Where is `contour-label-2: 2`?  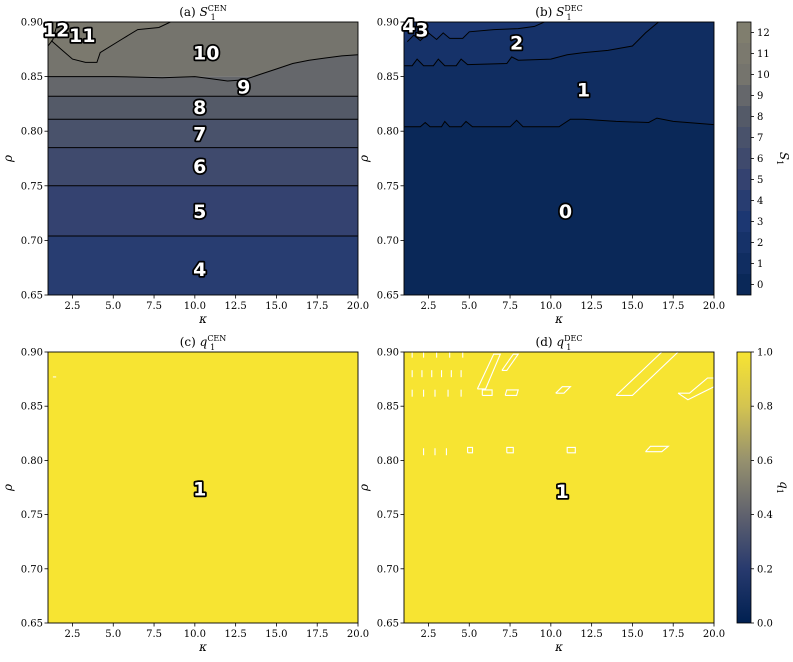
contour-label-2: 2 is located at coordinates (516, 44).